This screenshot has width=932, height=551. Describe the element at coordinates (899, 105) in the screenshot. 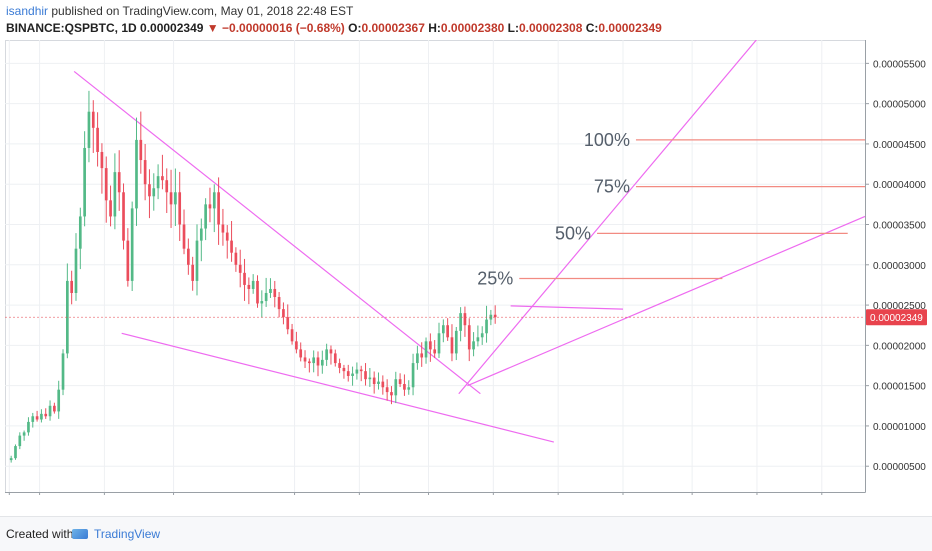

I see `price-tick-label: 0.00005000` at that location.